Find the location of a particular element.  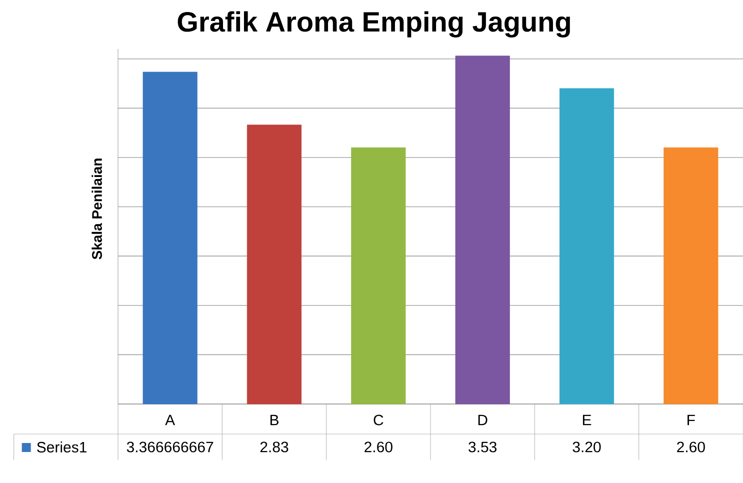

x-tick-label: E is located at coordinates (587, 420).